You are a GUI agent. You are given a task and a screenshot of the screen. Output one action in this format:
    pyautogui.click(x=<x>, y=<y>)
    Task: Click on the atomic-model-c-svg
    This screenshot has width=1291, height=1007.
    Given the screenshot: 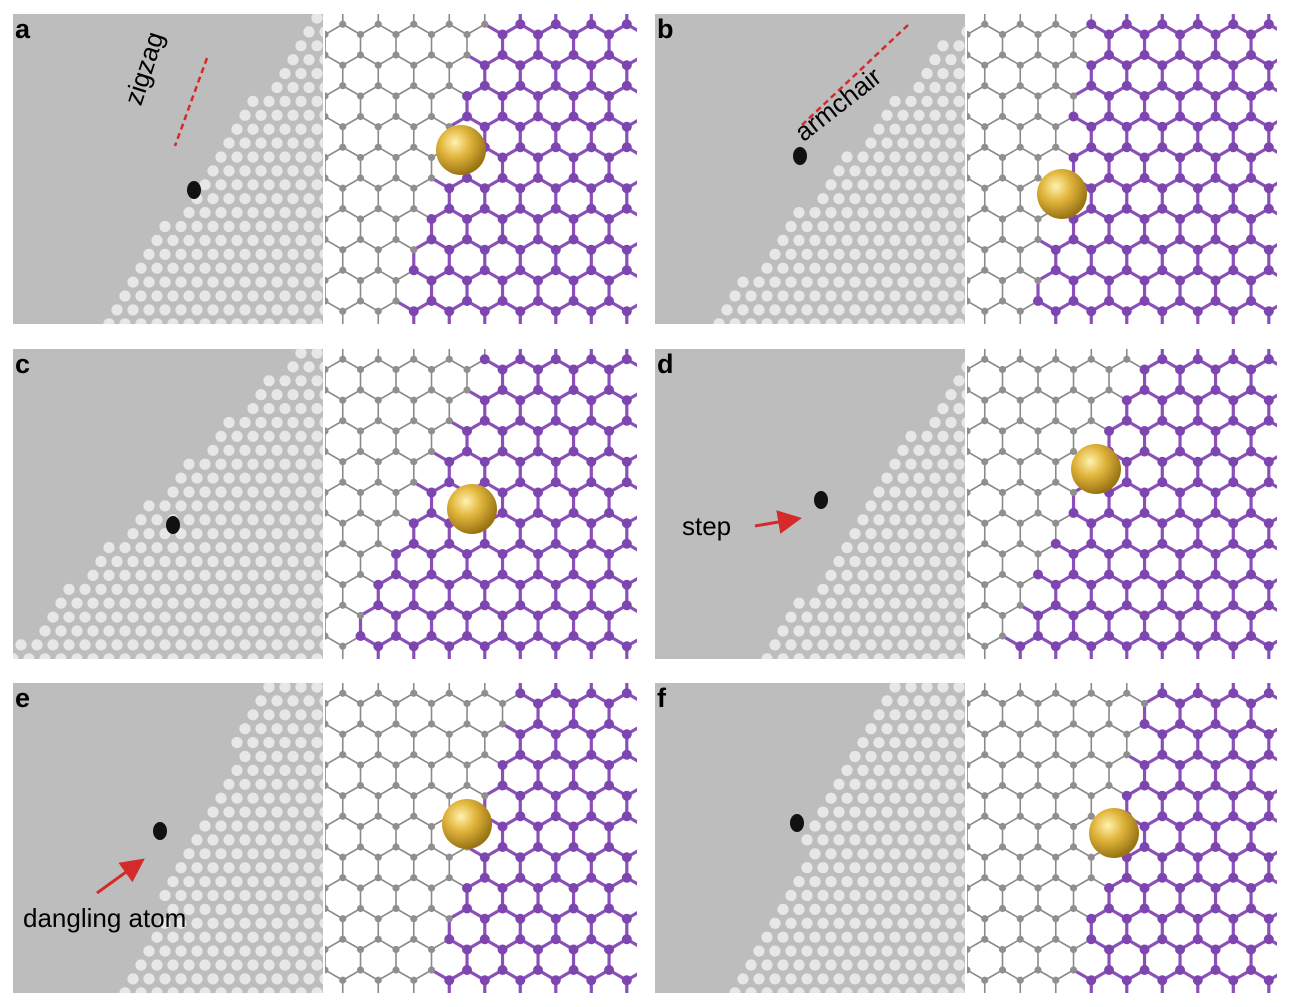 What is the action you would take?
    pyautogui.click(x=481, y=504)
    